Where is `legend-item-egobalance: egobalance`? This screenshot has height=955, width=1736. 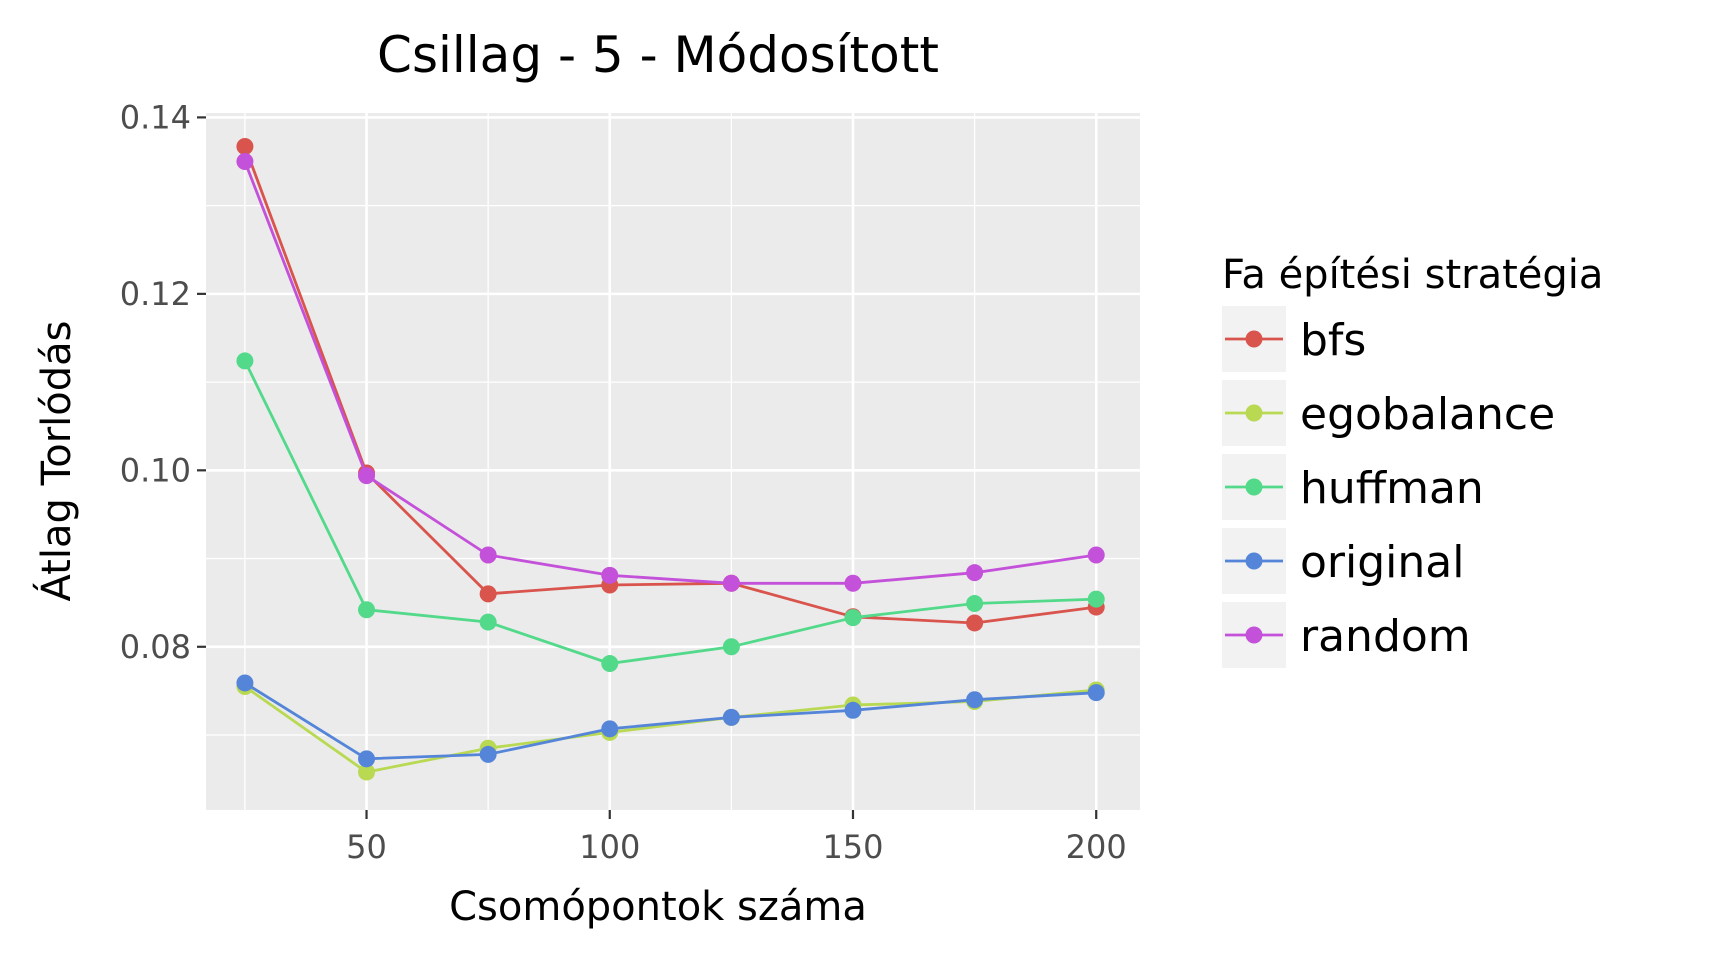
legend-item-egobalance: egobalance is located at coordinates (1388, 413).